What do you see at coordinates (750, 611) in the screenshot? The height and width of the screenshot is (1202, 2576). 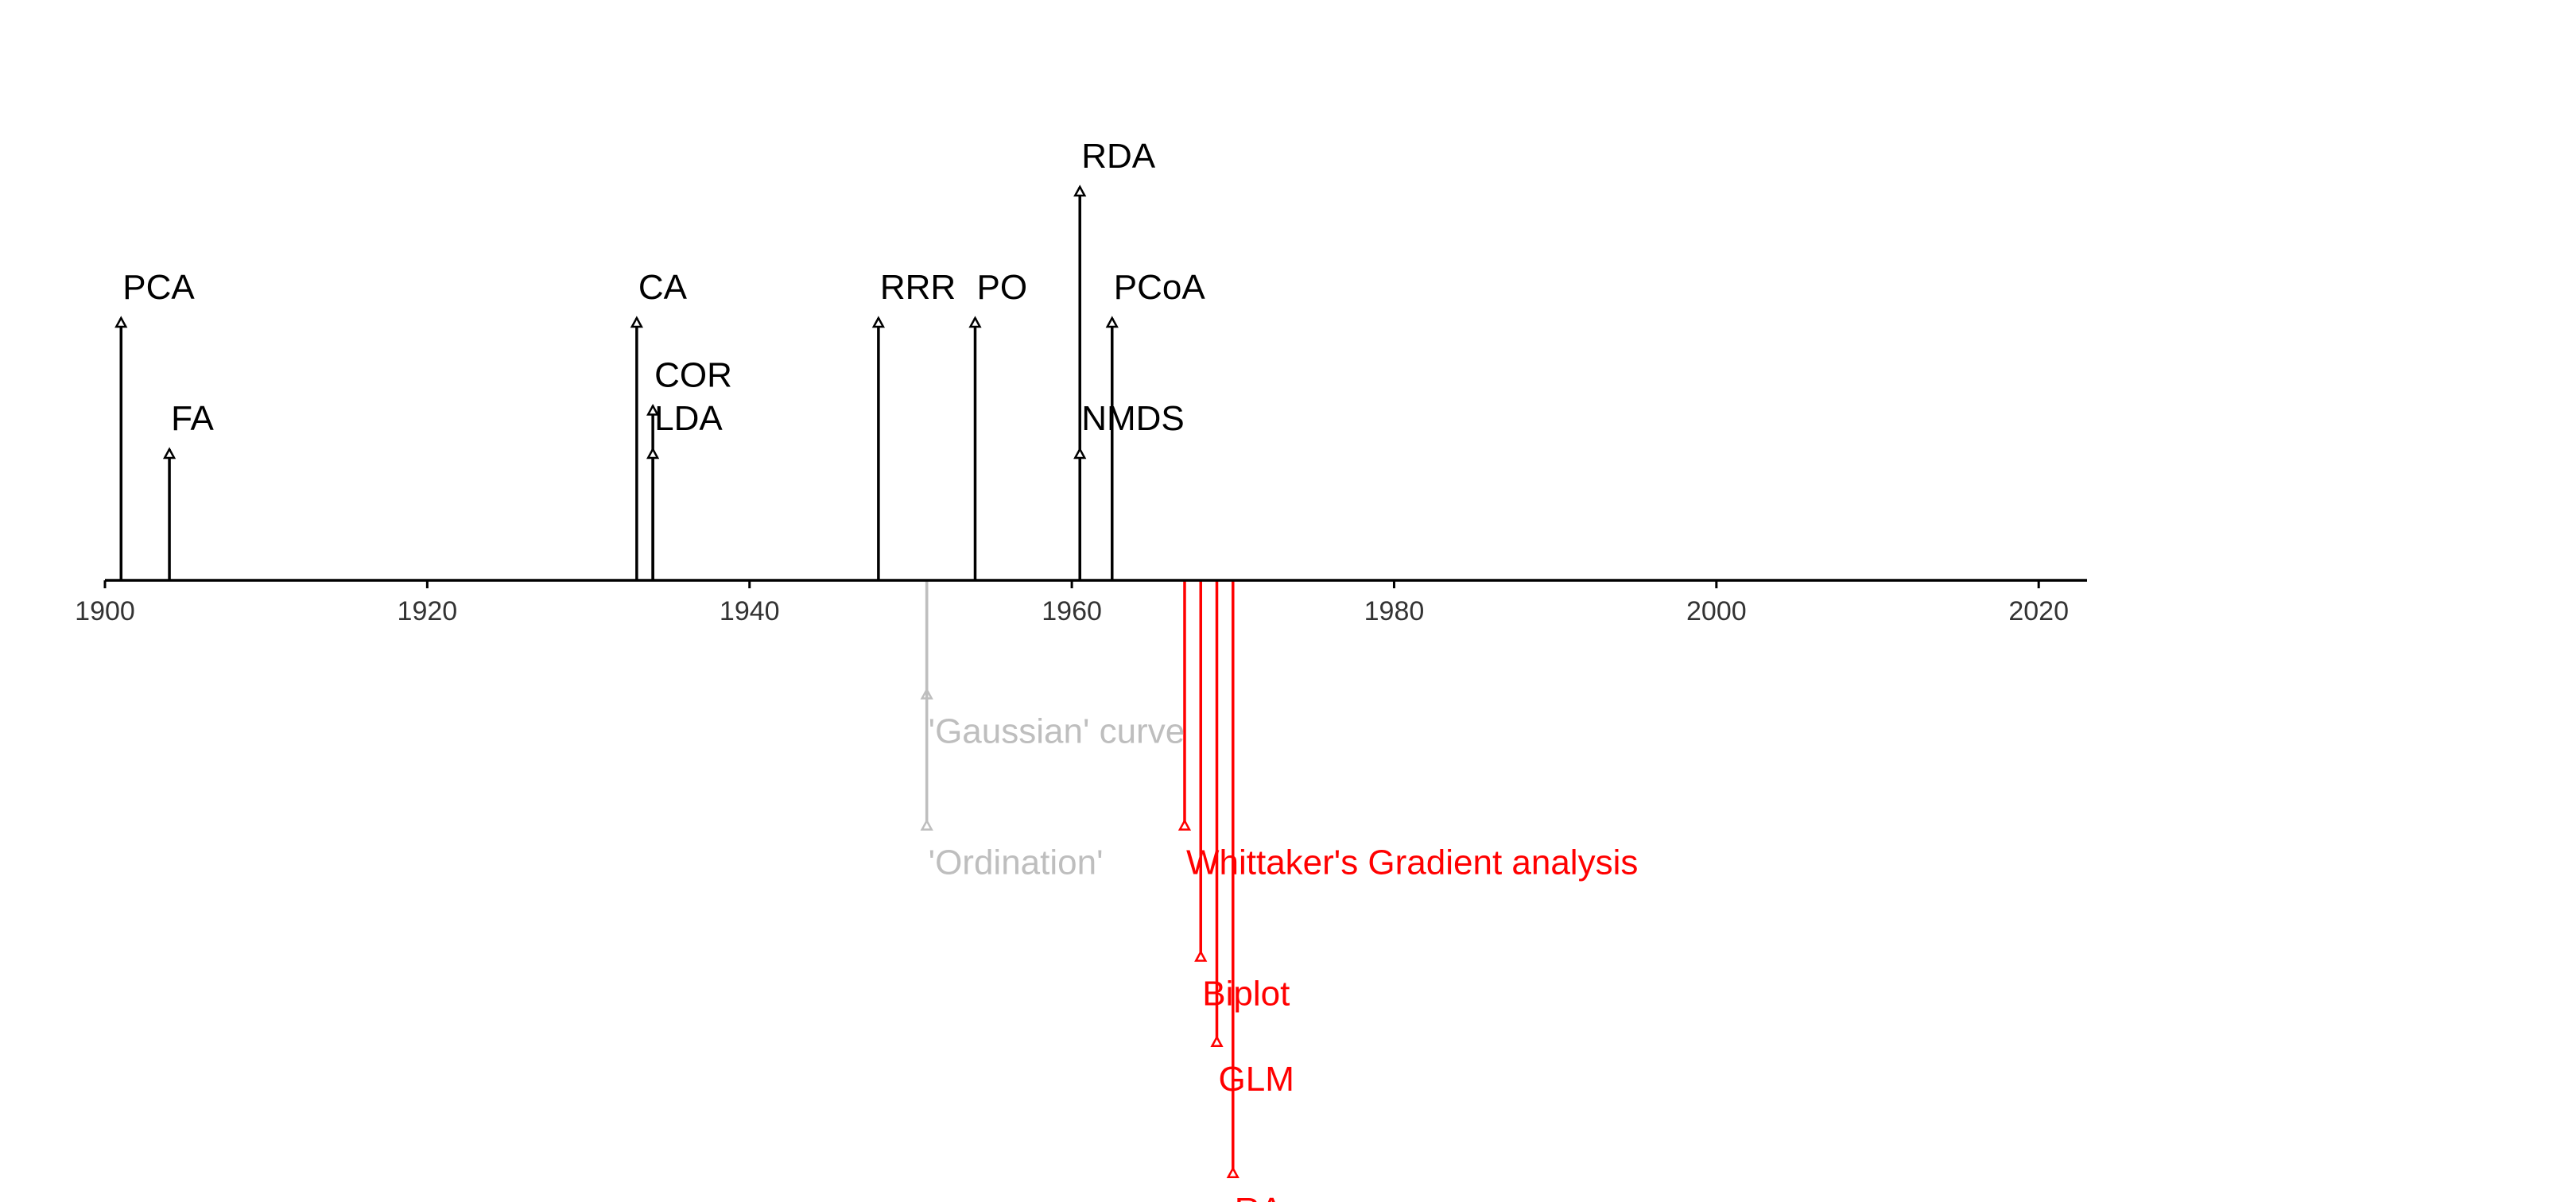 I see `x-tick-label: 1940` at bounding box center [750, 611].